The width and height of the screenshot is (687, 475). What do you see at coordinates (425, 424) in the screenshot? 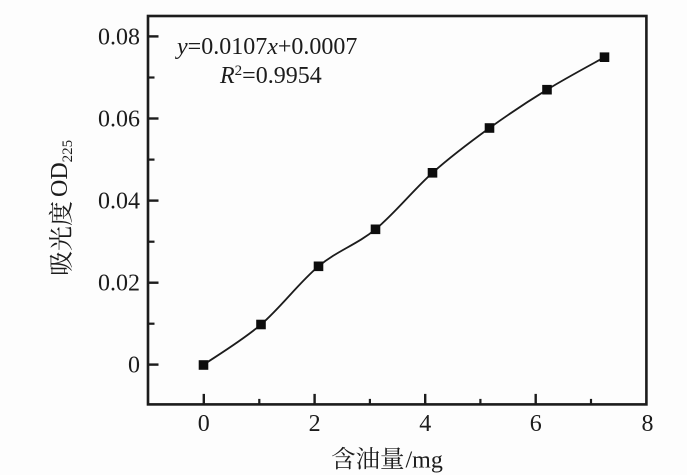
I see `svg-text: 4` at bounding box center [425, 424].